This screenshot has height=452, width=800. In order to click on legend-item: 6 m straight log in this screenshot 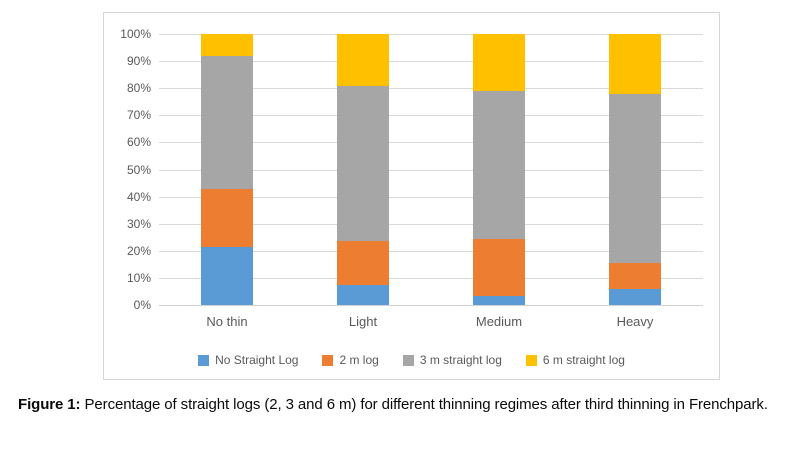, I will do `click(575, 360)`.